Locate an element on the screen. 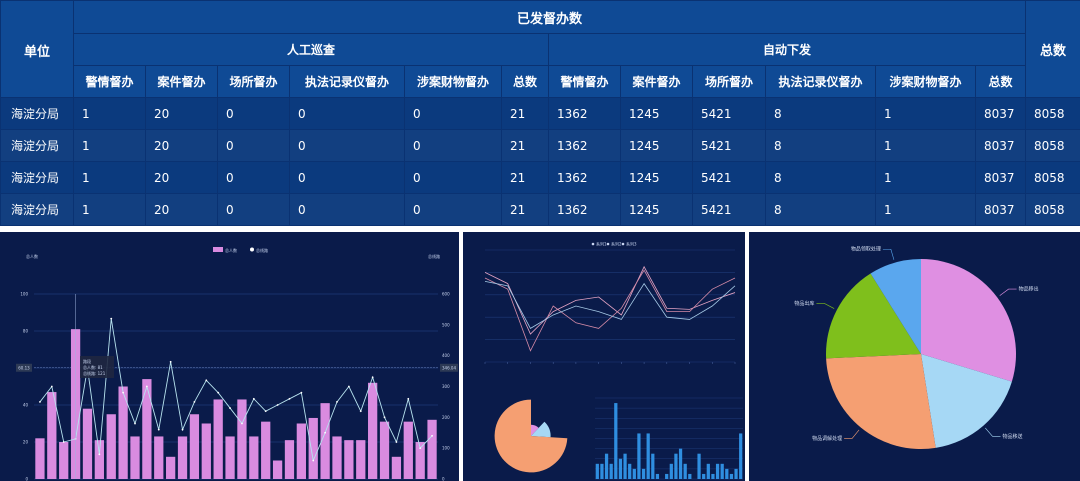 The width and height of the screenshot is (1080, 481). column-header: 执法记录仪督办 is located at coordinates (820, 81).